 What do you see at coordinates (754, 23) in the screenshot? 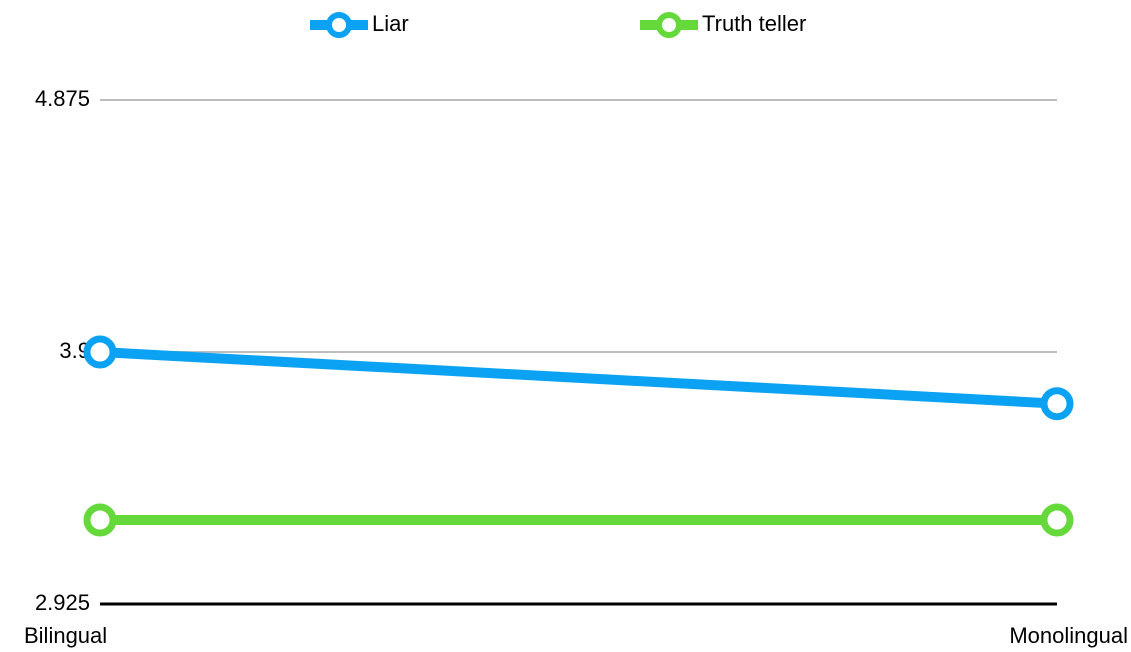
I see `legend-label: Truth teller` at bounding box center [754, 23].